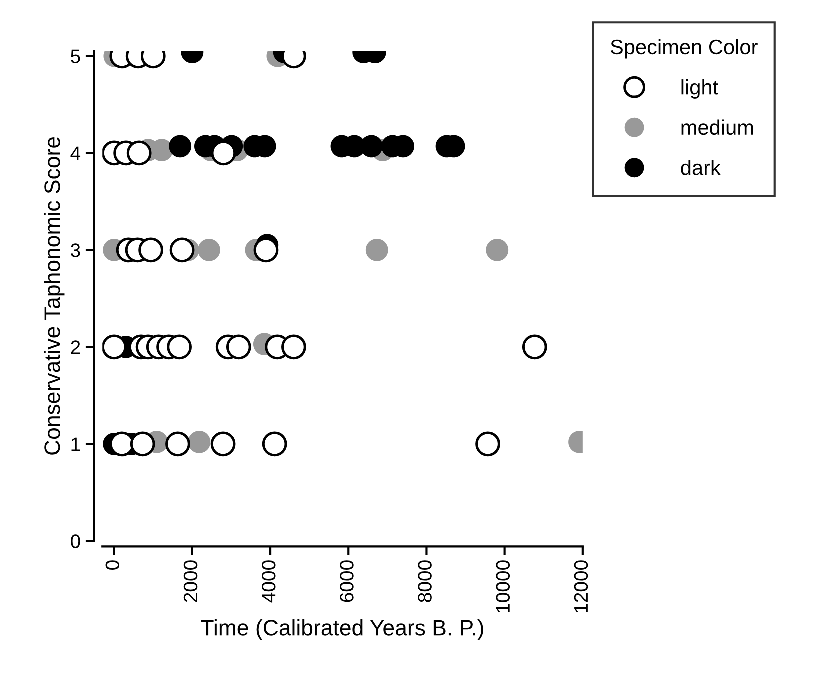 Image resolution: width=821 pixels, height=685 pixels. I want to click on legend-label: dark, so click(701, 168).